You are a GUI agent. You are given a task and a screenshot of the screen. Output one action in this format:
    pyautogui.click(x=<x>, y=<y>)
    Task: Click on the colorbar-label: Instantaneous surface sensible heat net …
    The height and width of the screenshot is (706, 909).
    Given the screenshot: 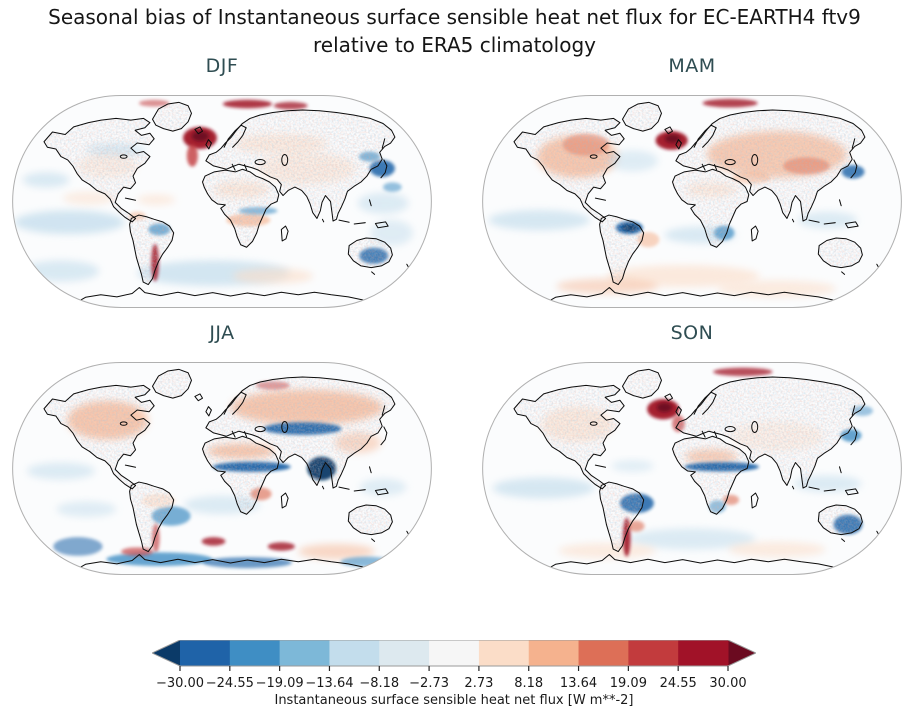 What is the action you would take?
    pyautogui.click(x=454, y=699)
    